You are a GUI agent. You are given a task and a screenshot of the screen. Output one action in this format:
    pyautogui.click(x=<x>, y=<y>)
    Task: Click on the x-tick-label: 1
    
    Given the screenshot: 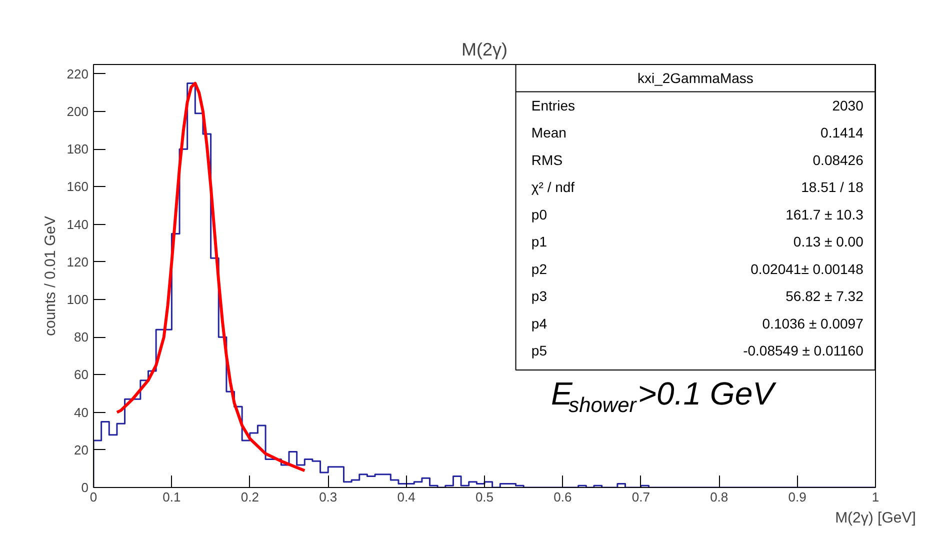 What is the action you would take?
    pyautogui.click(x=876, y=497)
    